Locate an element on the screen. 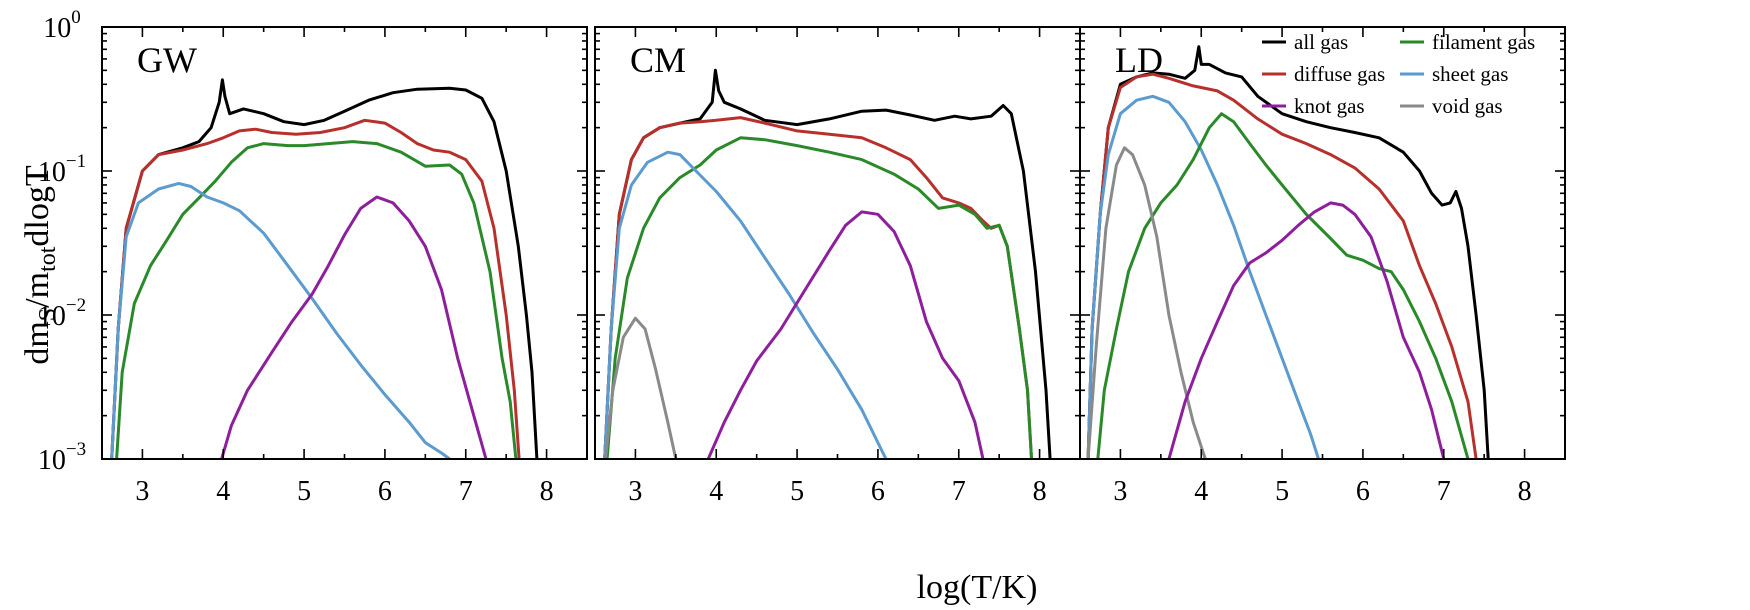 The height and width of the screenshot is (610, 1750). line-ld-filament-gas is located at coordinates (1283, 285).